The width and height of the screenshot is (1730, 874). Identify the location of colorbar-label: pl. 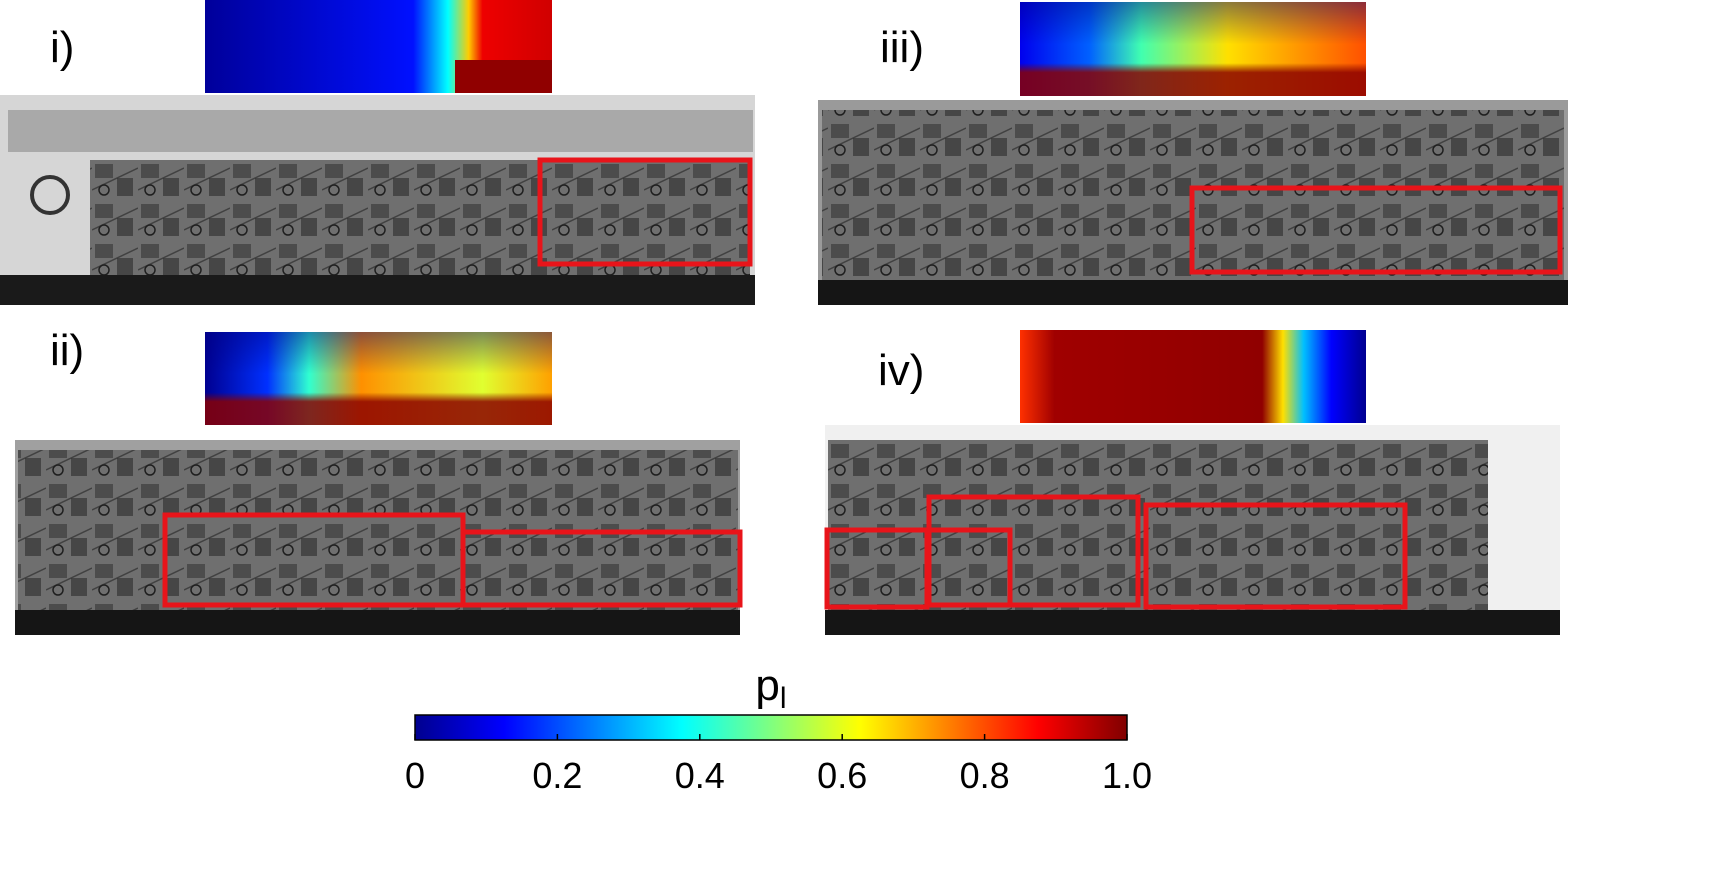
(770, 688).